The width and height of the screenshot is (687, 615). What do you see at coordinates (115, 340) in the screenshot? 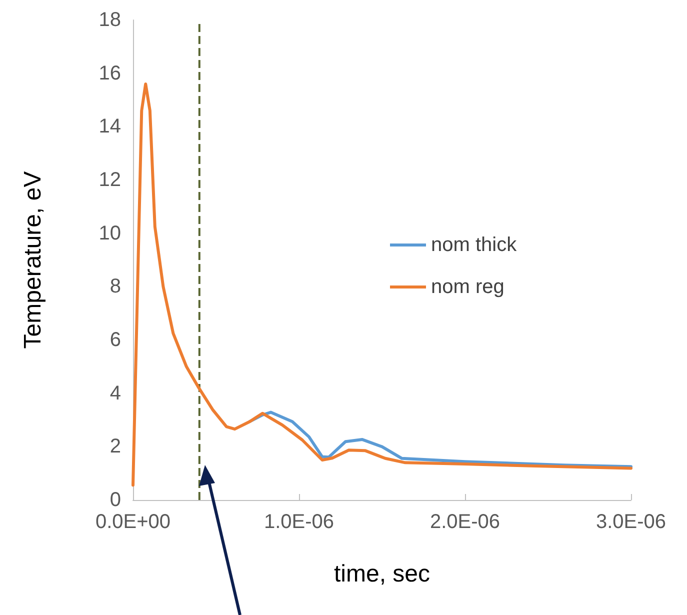
I see `y-tick-label: 6` at bounding box center [115, 340].